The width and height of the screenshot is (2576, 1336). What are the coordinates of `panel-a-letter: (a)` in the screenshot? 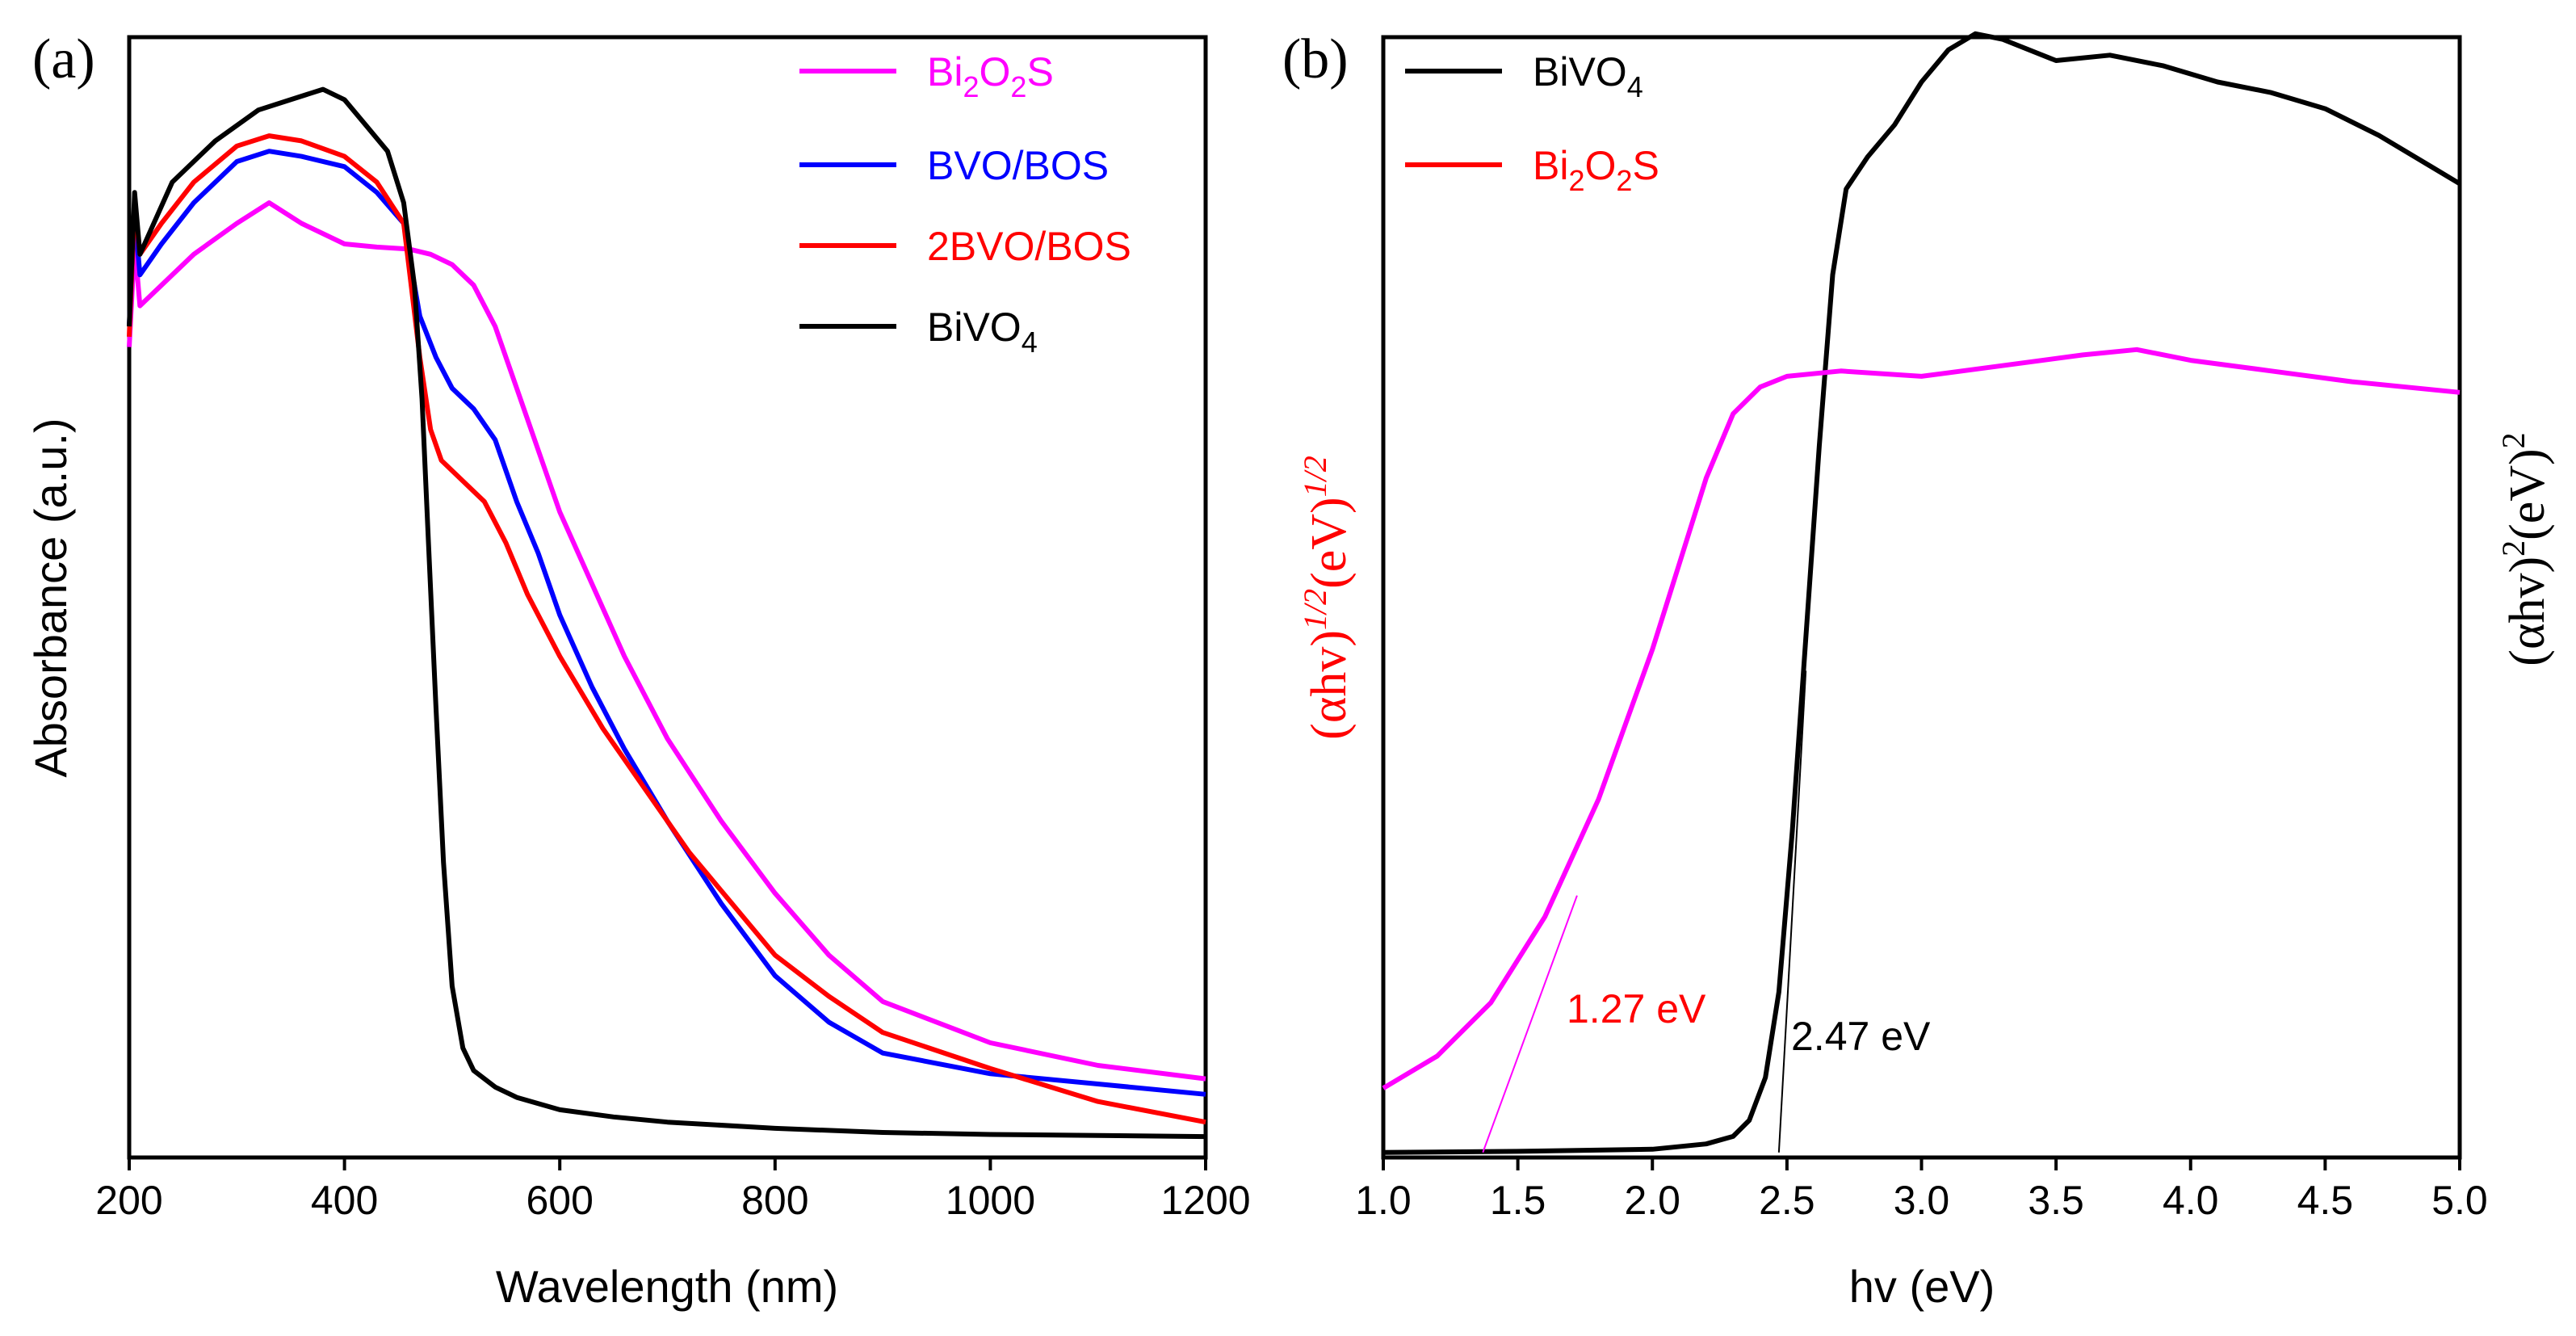 It's located at (64, 59).